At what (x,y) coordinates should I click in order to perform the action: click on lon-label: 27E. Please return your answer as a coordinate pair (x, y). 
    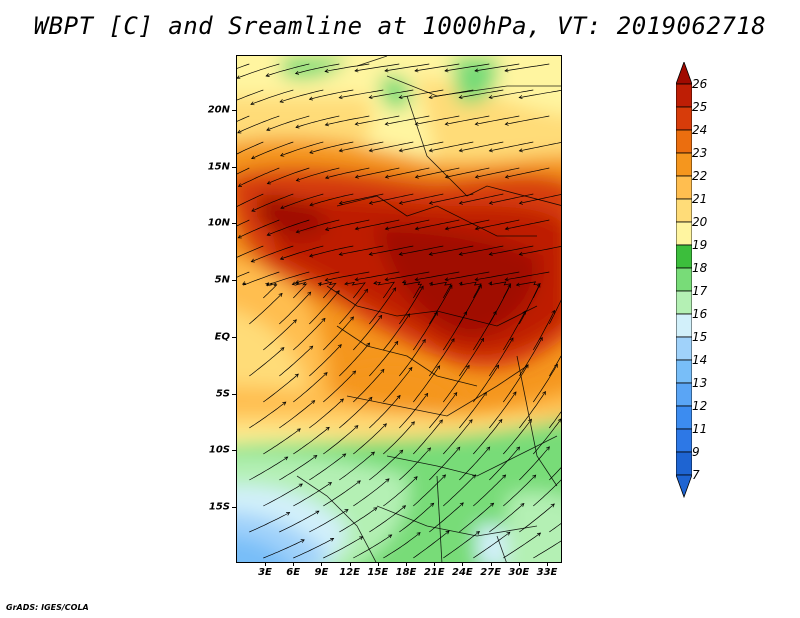
    Looking at the image, I should click on (490, 572).